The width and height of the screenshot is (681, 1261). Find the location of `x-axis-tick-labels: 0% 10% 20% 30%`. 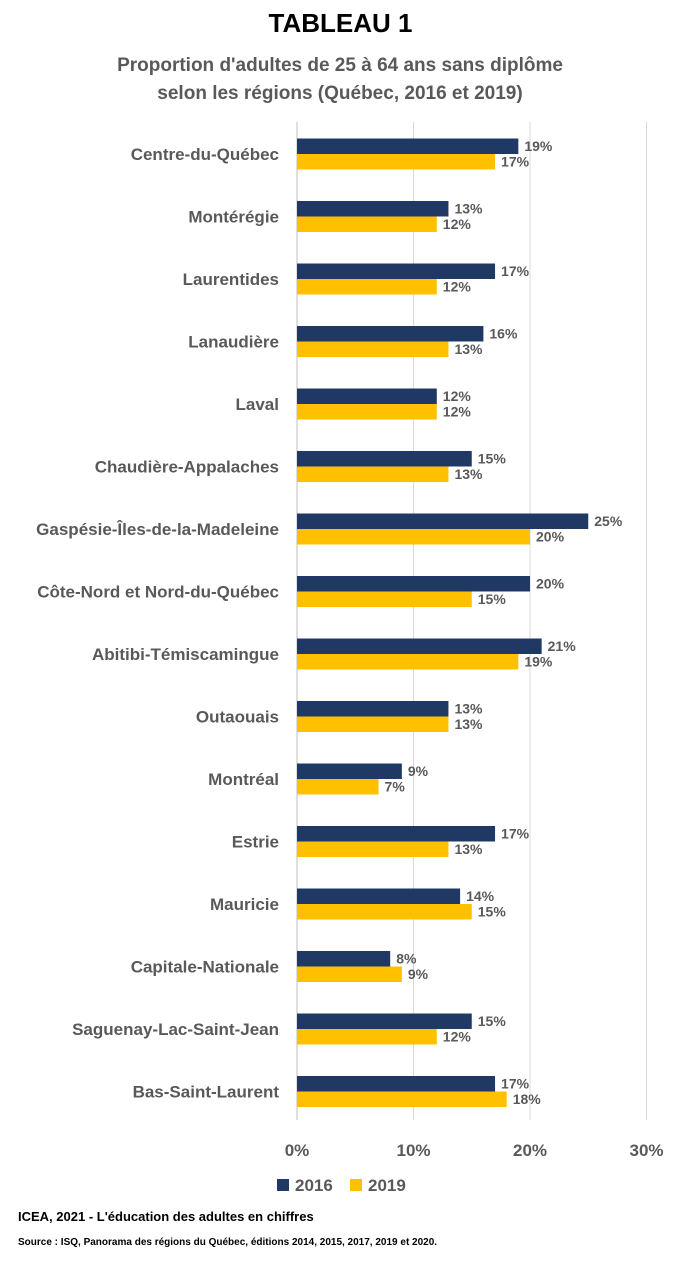

x-axis-tick-labels: 0% 10% 20% 30% is located at coordinates (474, 1150).